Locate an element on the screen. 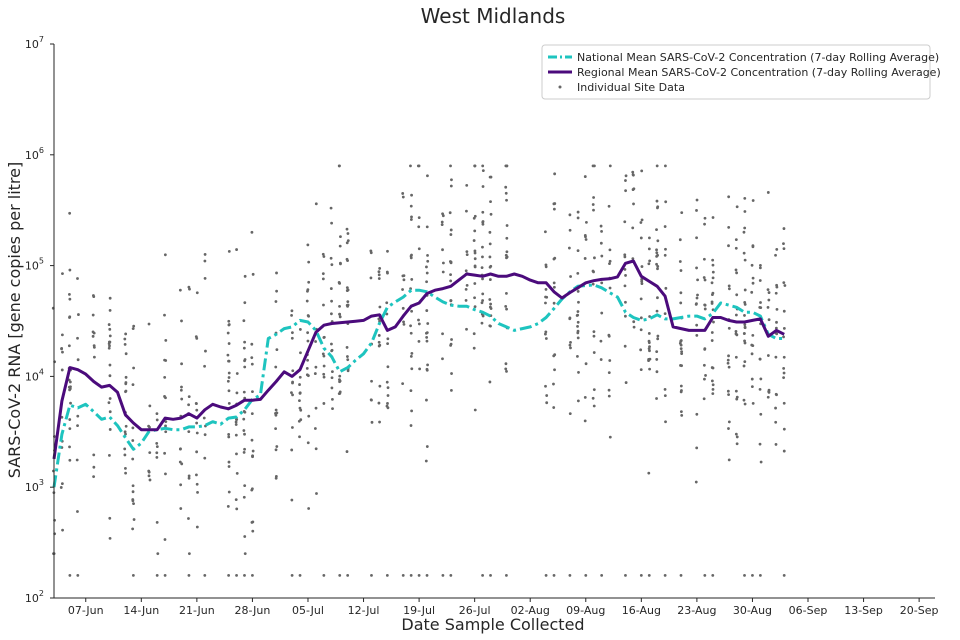  x-tick-label: 20-Sep is located at coordinates (919, 610).